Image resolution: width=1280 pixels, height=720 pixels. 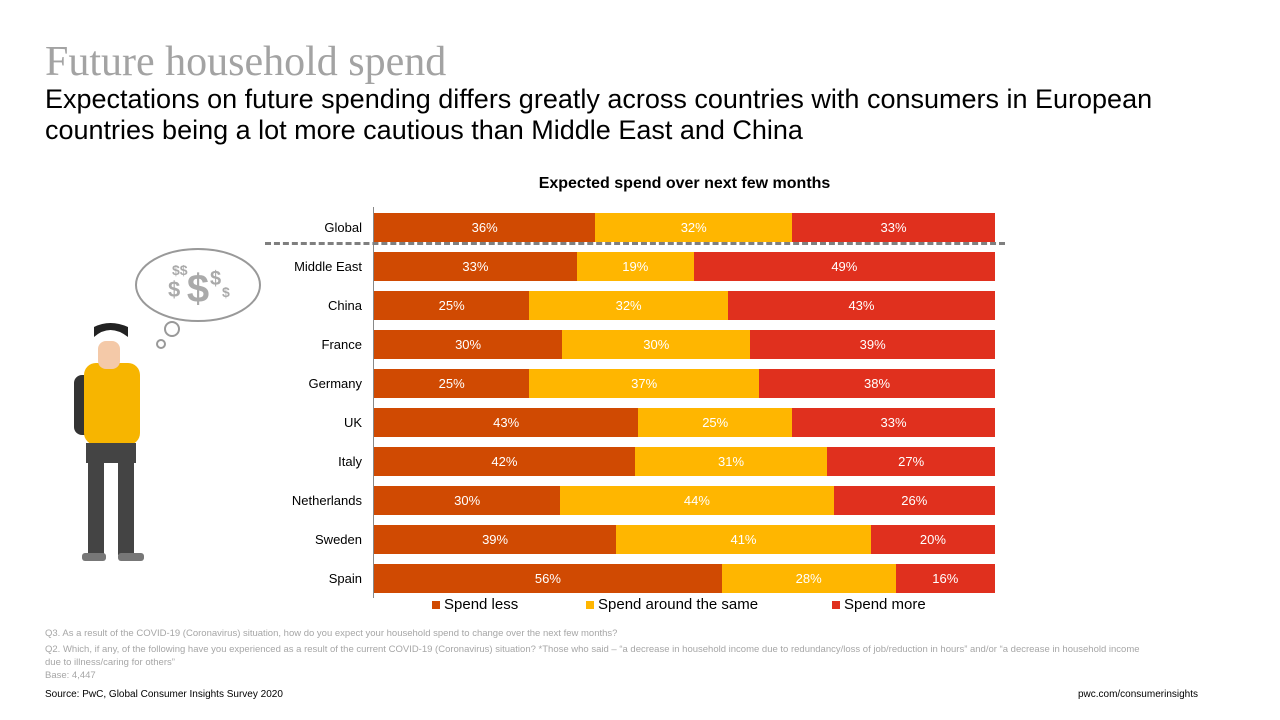 What do you see at coordinates (485, 227) in the screenshot?
I see `bar-segment: 36%` at bounding box center [485, 227].